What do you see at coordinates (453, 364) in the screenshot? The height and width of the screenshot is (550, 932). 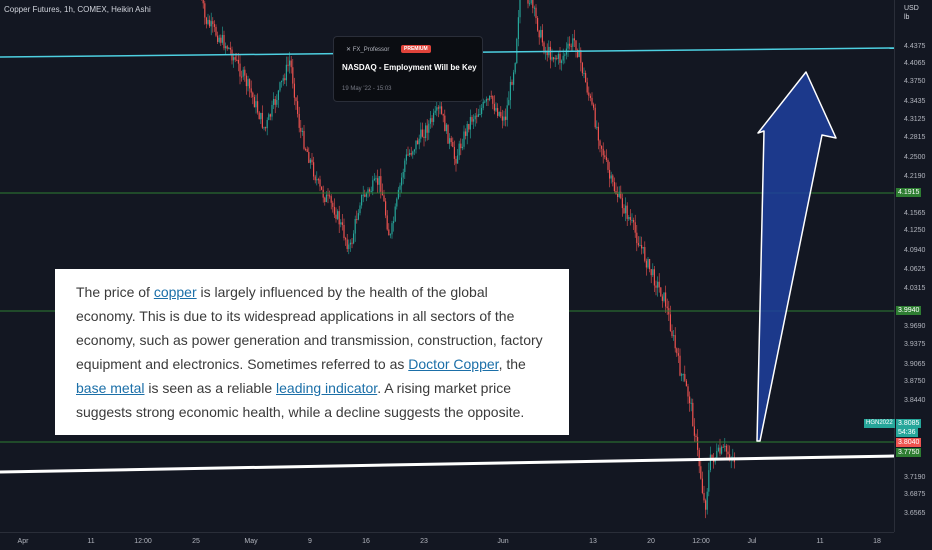 I see `article-link: Doctor Copper` at bounding box center [453, 364].